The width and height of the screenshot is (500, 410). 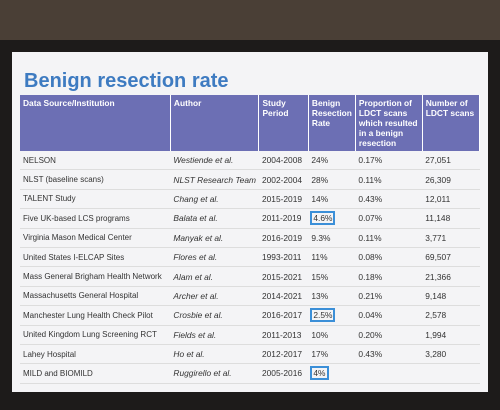 What do you see at coordinates (95, 373) in the screenshot?
I see `table-cell: MILD and BIOMILD` at bounding box center [95, 373].